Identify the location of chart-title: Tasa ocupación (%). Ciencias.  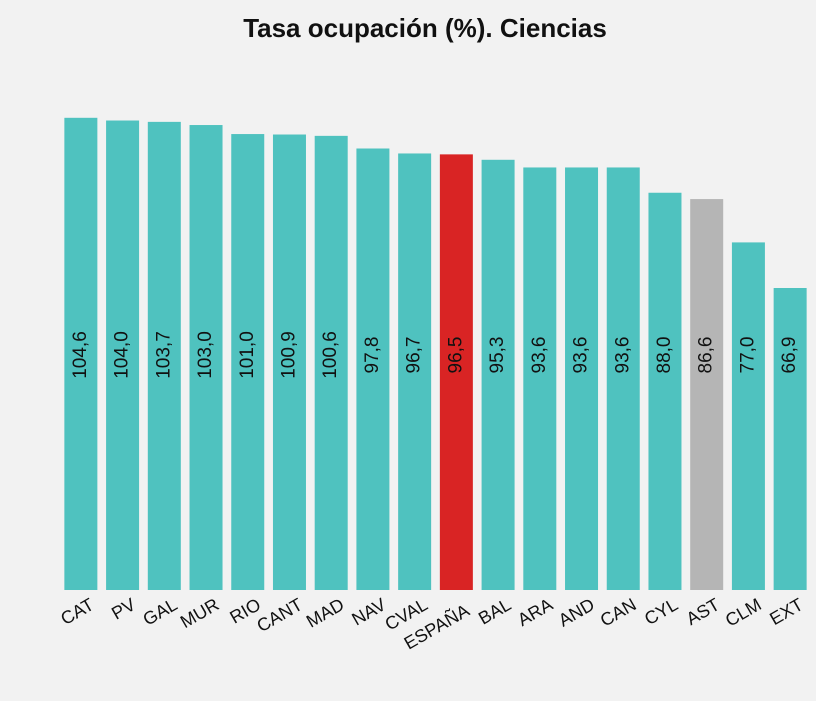
(425, 28).